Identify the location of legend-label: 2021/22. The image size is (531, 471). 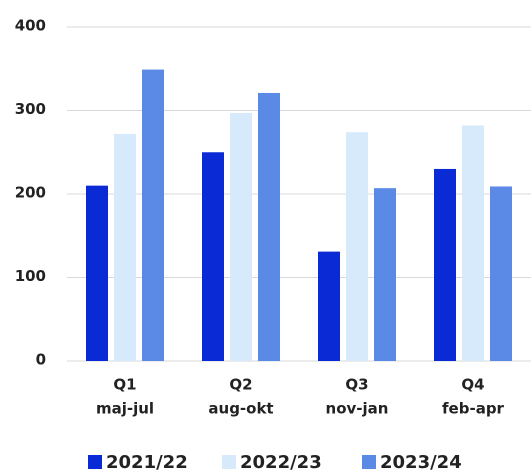
(147, 461).